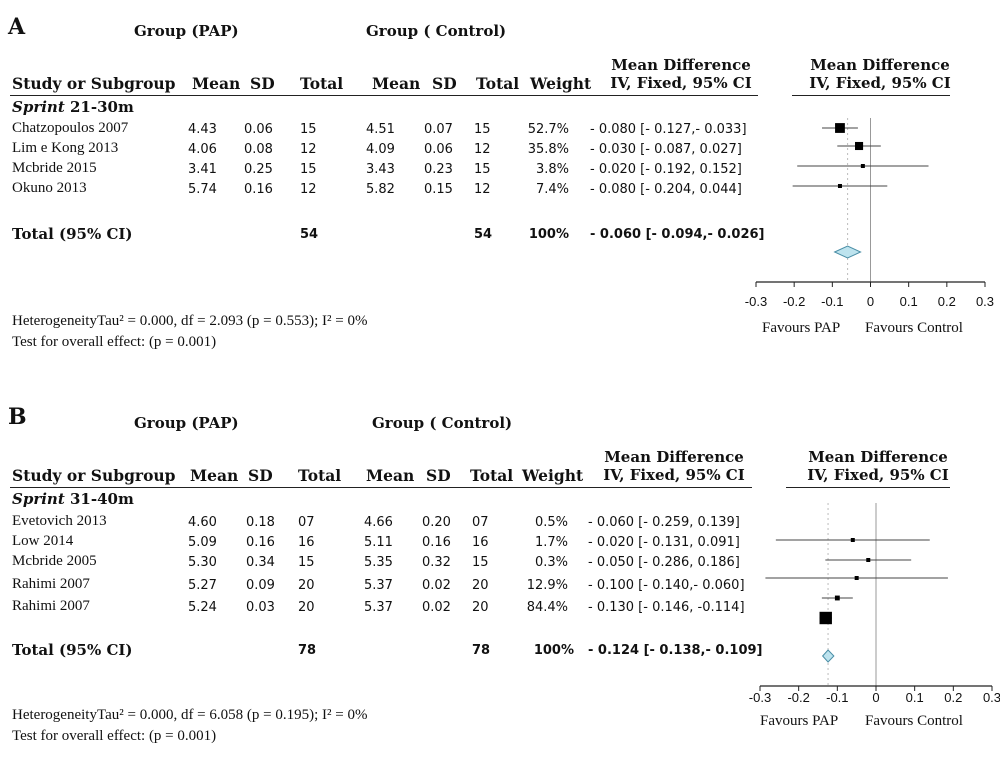  I want to click on header-rule, so click(381, 487).